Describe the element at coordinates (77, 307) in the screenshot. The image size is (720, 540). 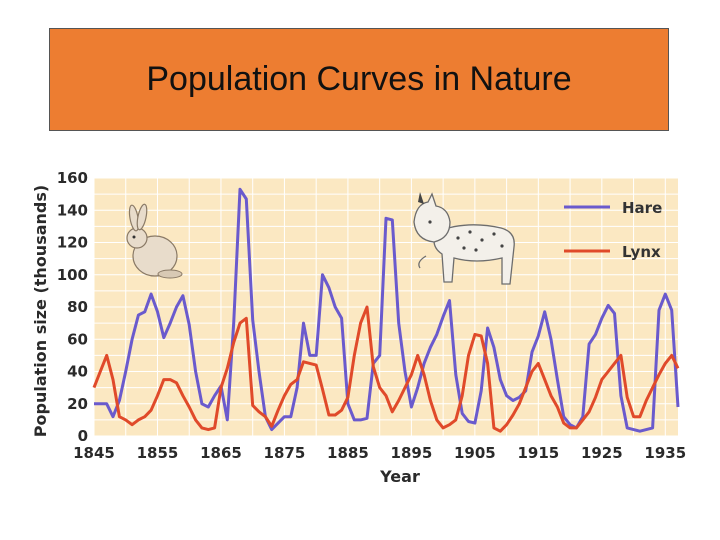
I see `y-tick-label: 80` at that location.